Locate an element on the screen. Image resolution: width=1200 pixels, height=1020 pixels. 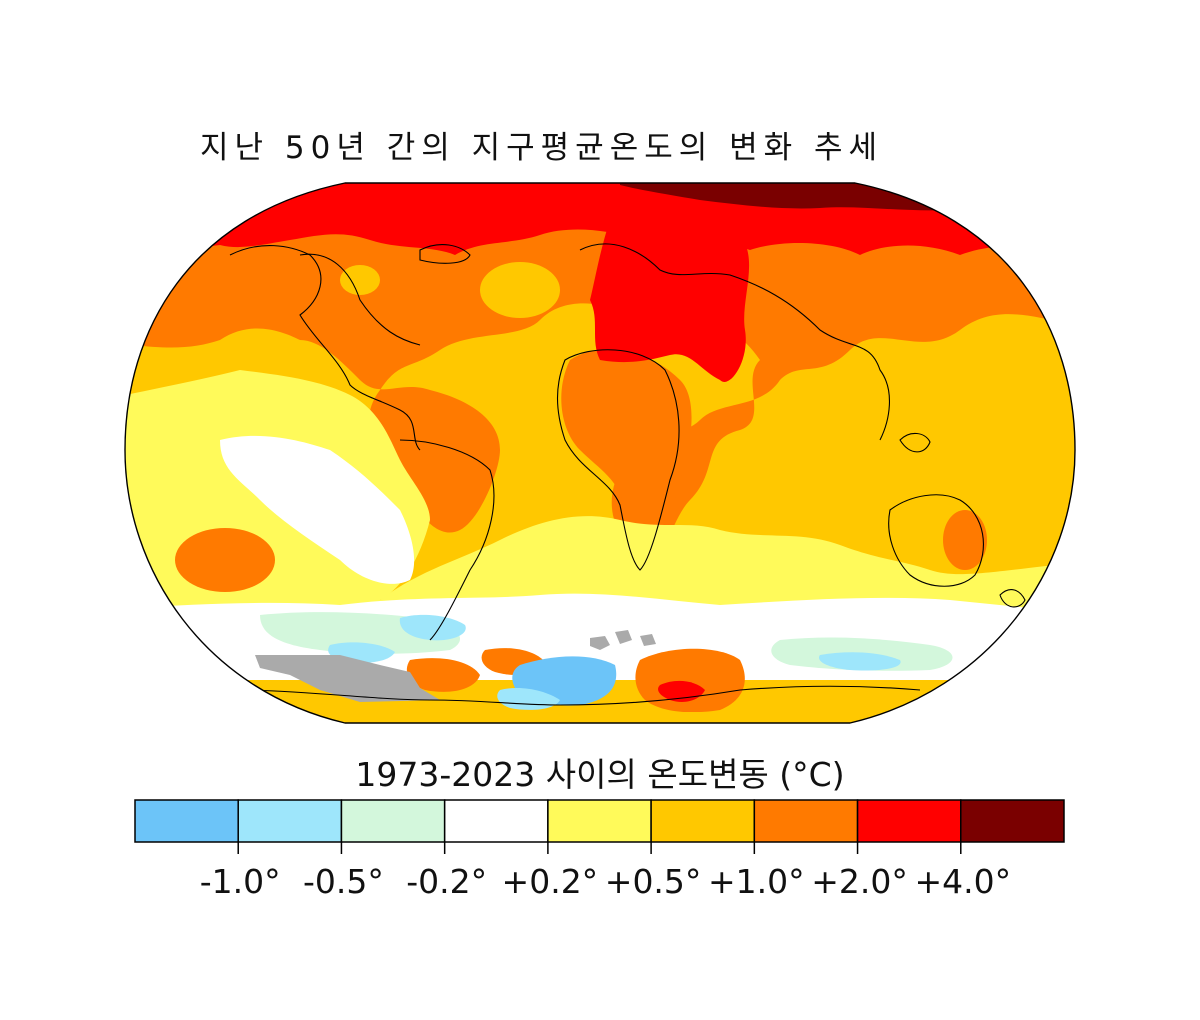
anomaly-region-antarctic-bottom is located at coordinates (600, 709).